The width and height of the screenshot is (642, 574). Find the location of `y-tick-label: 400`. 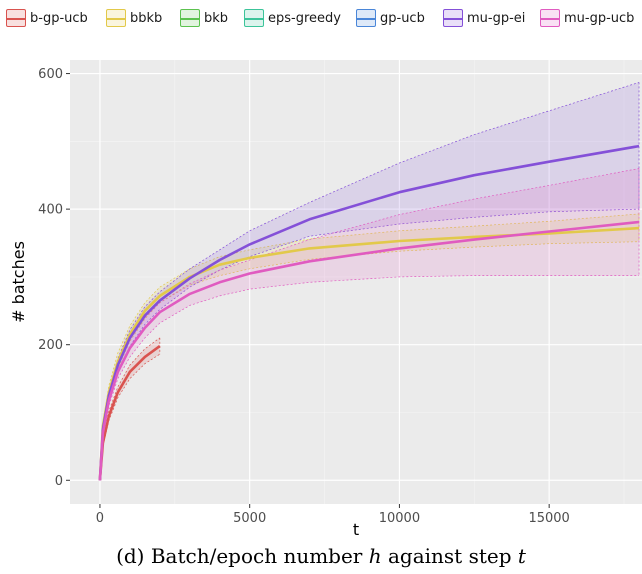

y-tick-label: 400 is located at coordinates (50, 210).